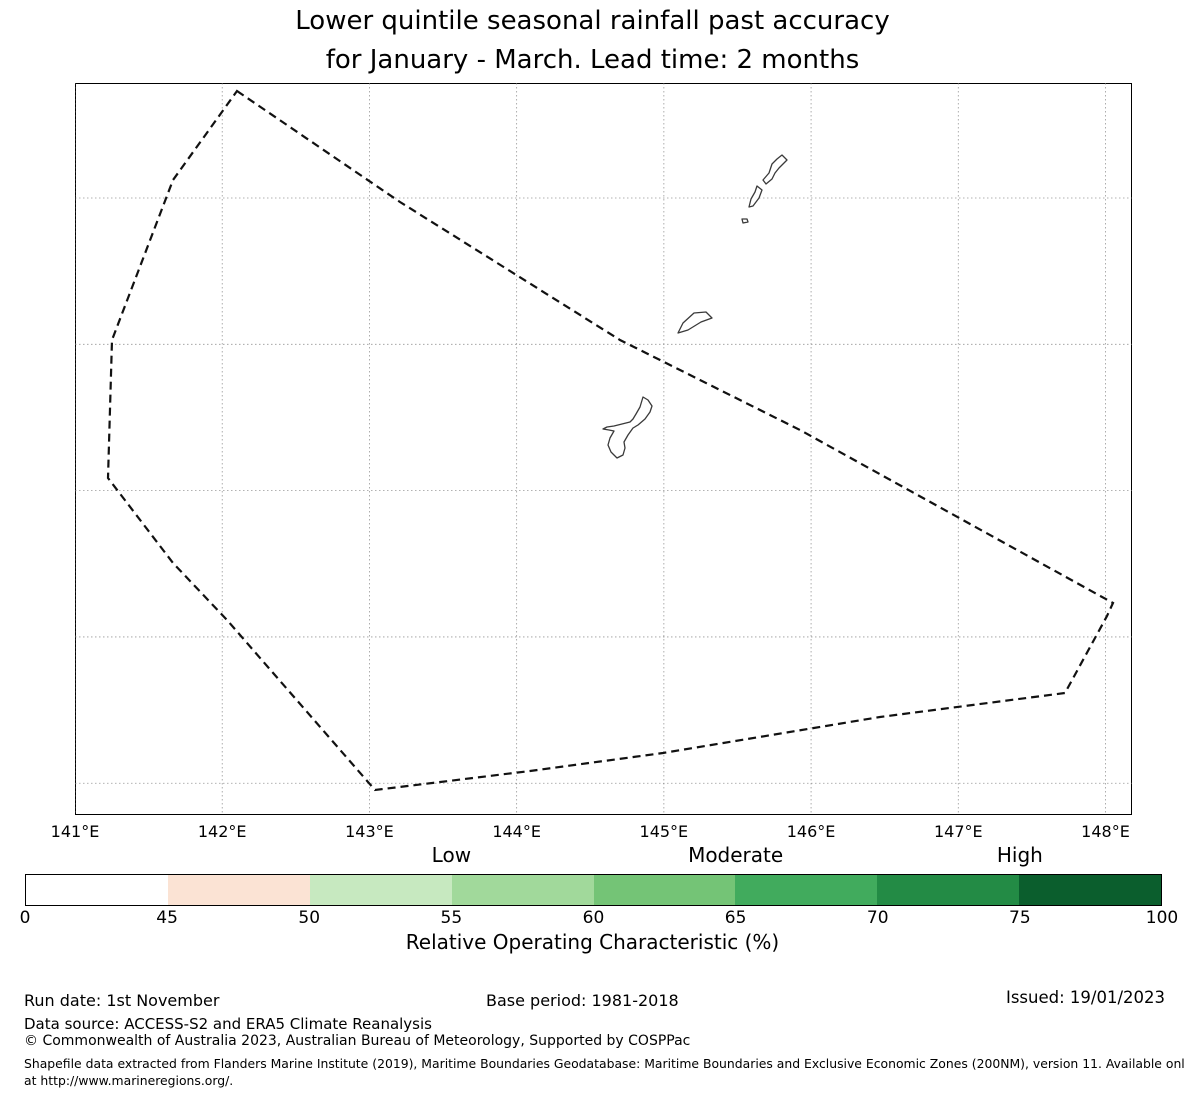 Image resolution: width=1185 pixels, height=1095 pixels. What do you see at coordinates (122, 1000) in the screenshot?
I see `run-date-text: Run date: 1st November` at bounding box center [122, 1000].